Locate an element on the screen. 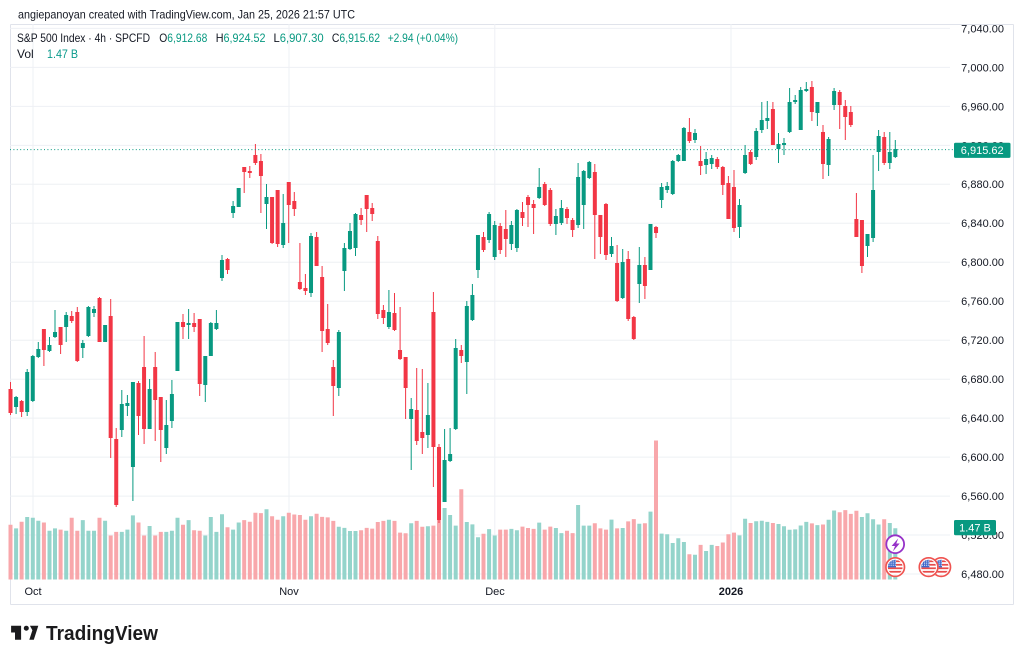 This screenshot has height=666, width=1024. svg-text: 6,760.00 is located at coordinates (982, 302).